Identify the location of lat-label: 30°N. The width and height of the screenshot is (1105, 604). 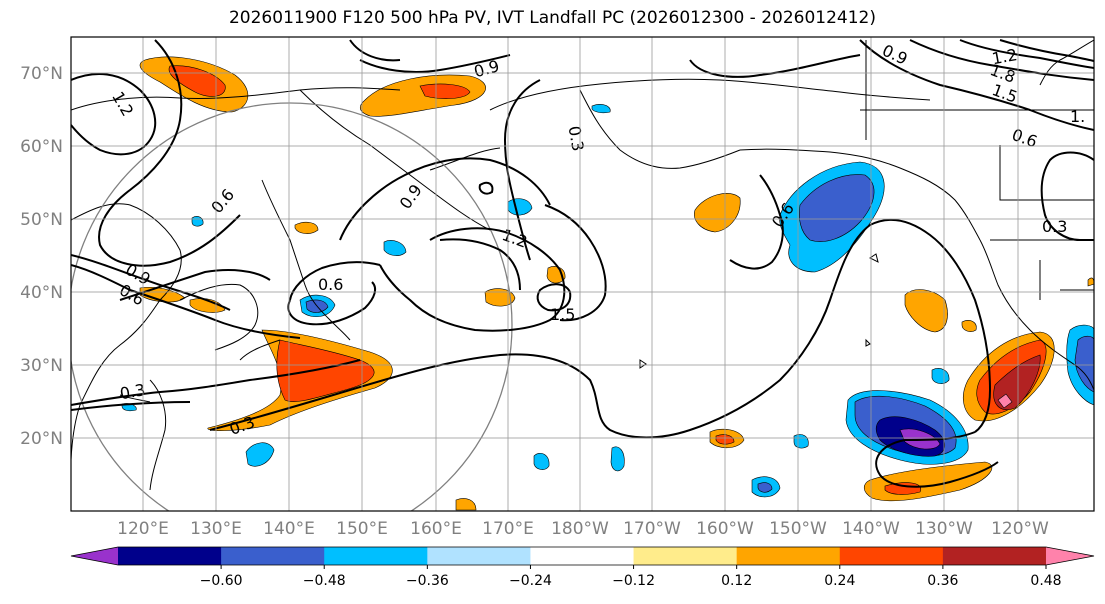
(41, 366).